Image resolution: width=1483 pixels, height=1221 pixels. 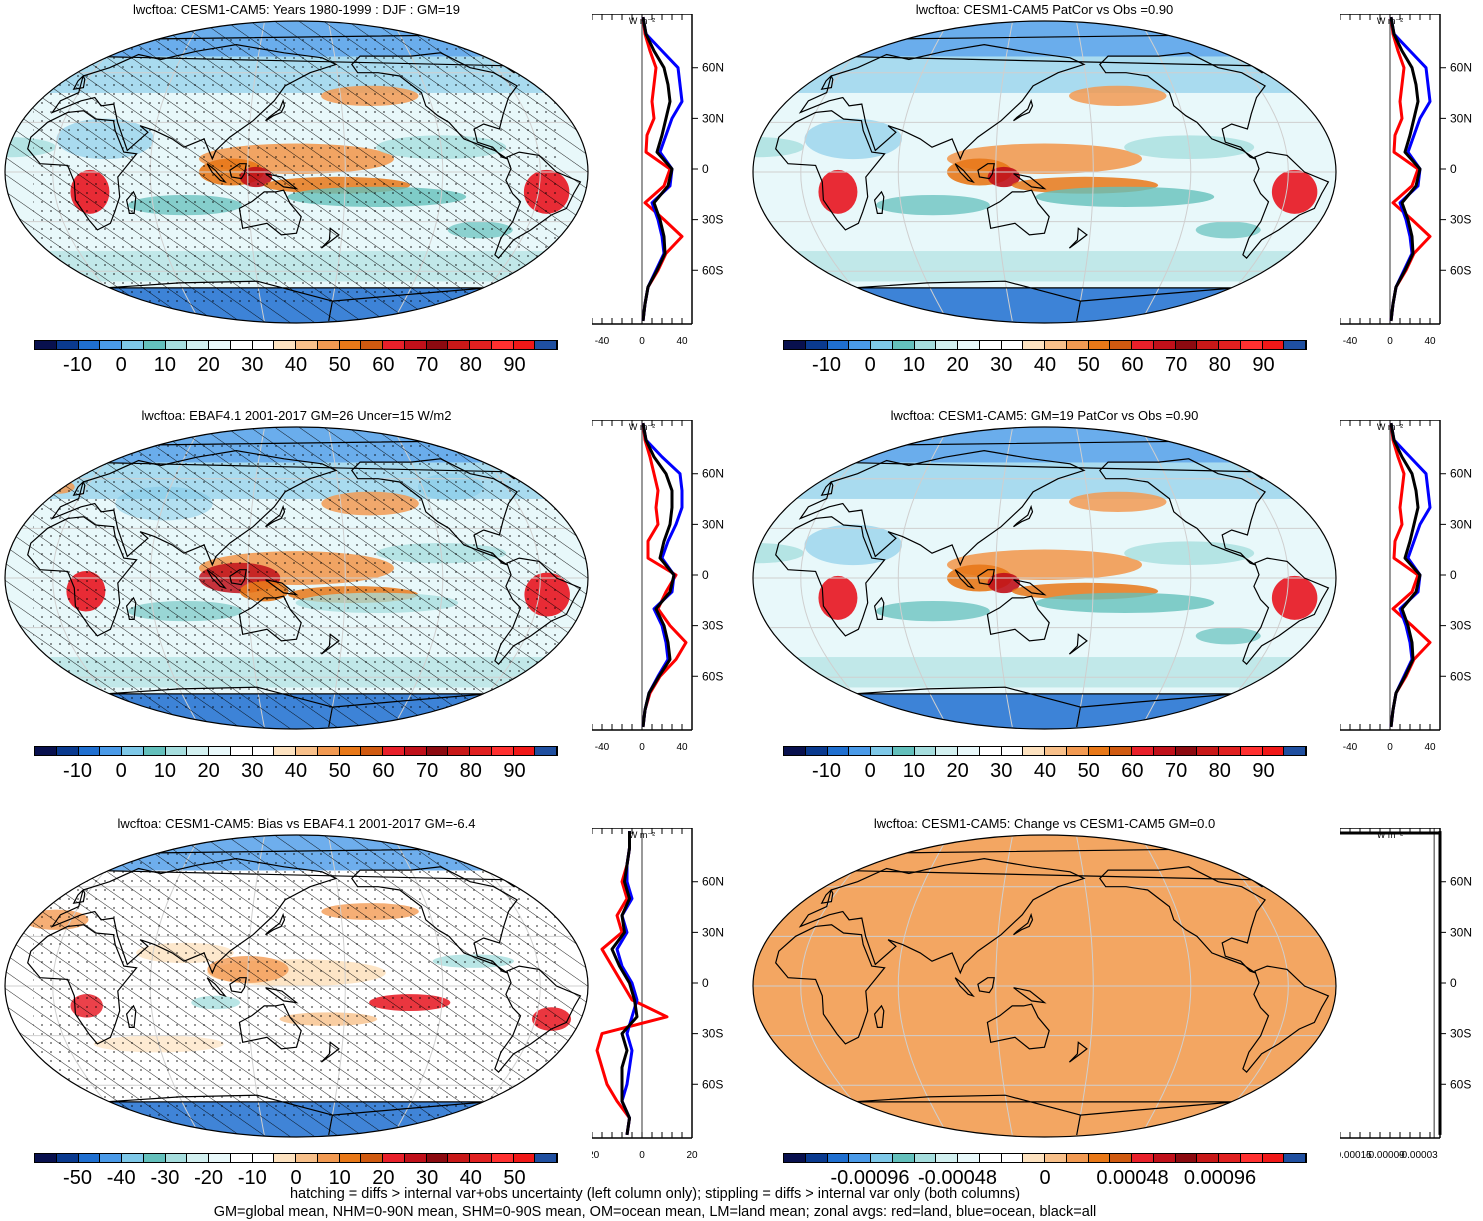 I want to click on map-border, so click(x=296, y=578).